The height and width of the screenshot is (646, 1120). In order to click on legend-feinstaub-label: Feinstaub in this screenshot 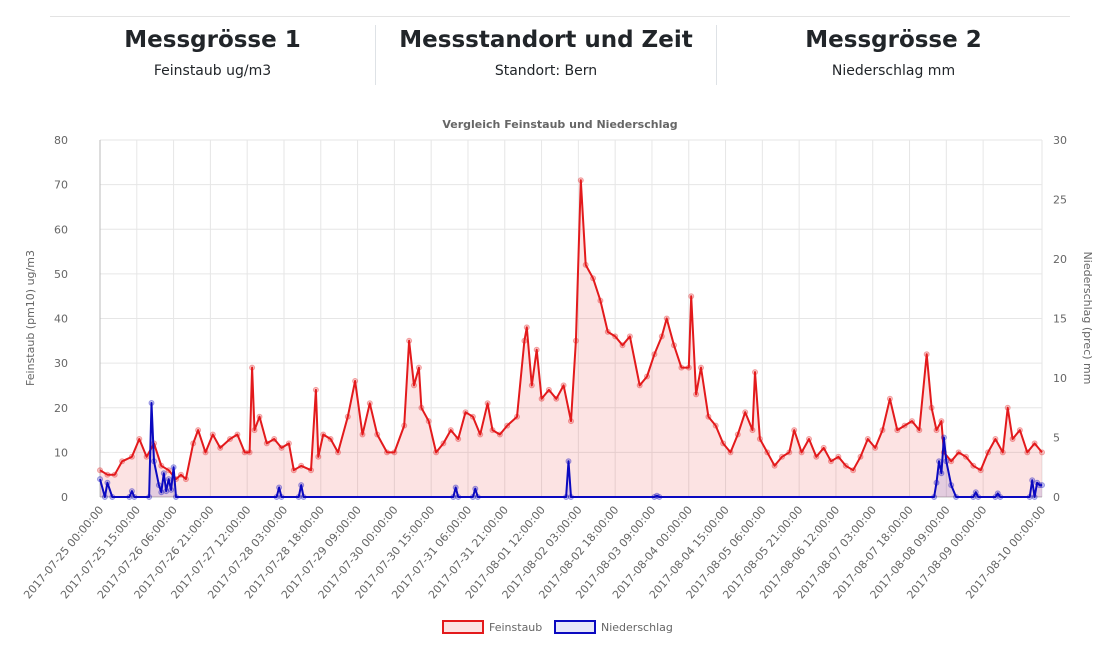, I will do `click(515, 627)`.